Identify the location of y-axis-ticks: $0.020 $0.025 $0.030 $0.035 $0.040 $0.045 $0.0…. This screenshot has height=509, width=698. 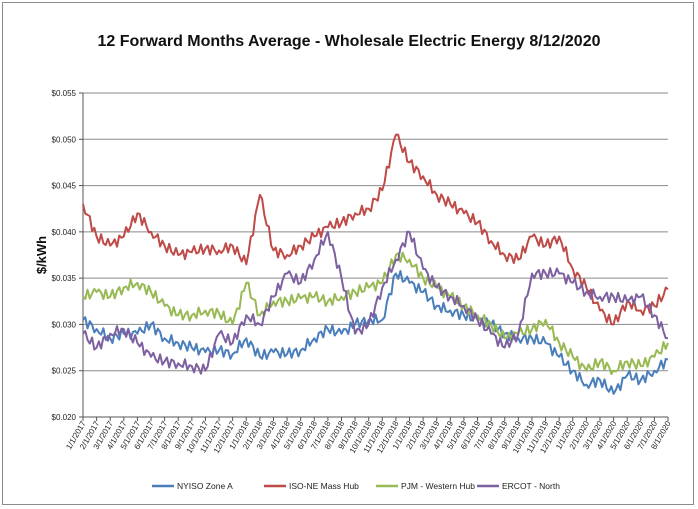
(67, 255).